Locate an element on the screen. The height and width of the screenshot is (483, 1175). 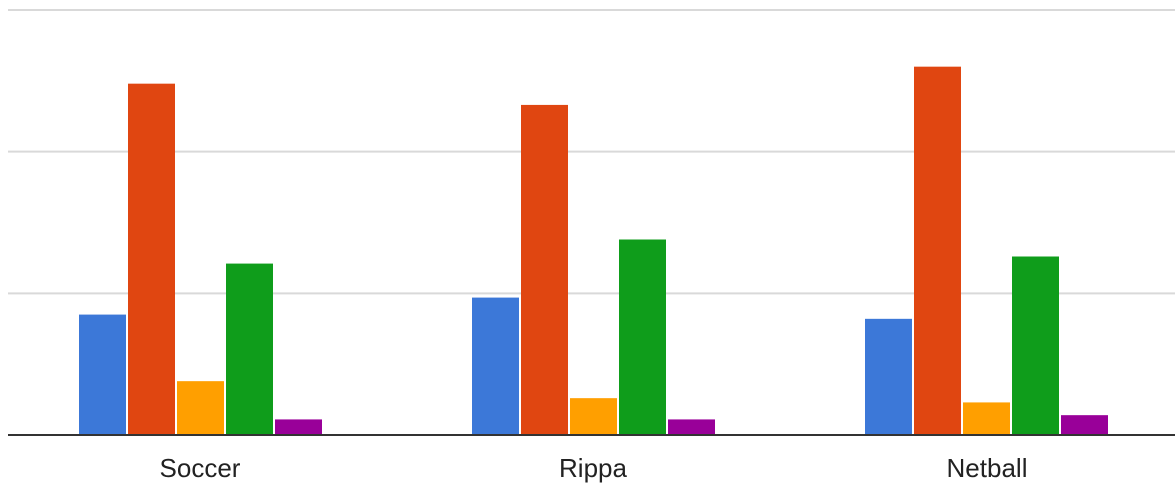
x-tick-label-rippa: Rippa is located at coordinates (593, 468).